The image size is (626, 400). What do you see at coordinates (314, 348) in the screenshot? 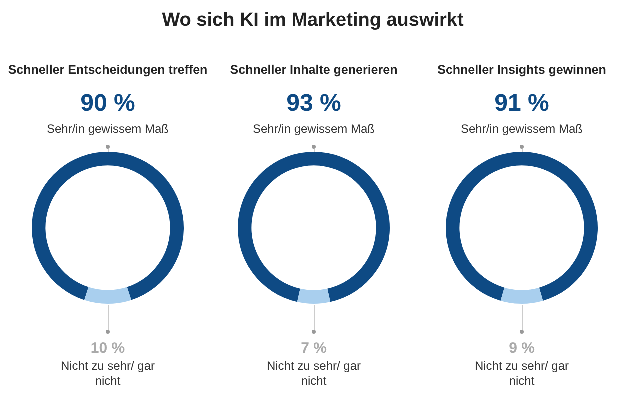
I see `data-label: 7 %` at bounding box center [314, 348].